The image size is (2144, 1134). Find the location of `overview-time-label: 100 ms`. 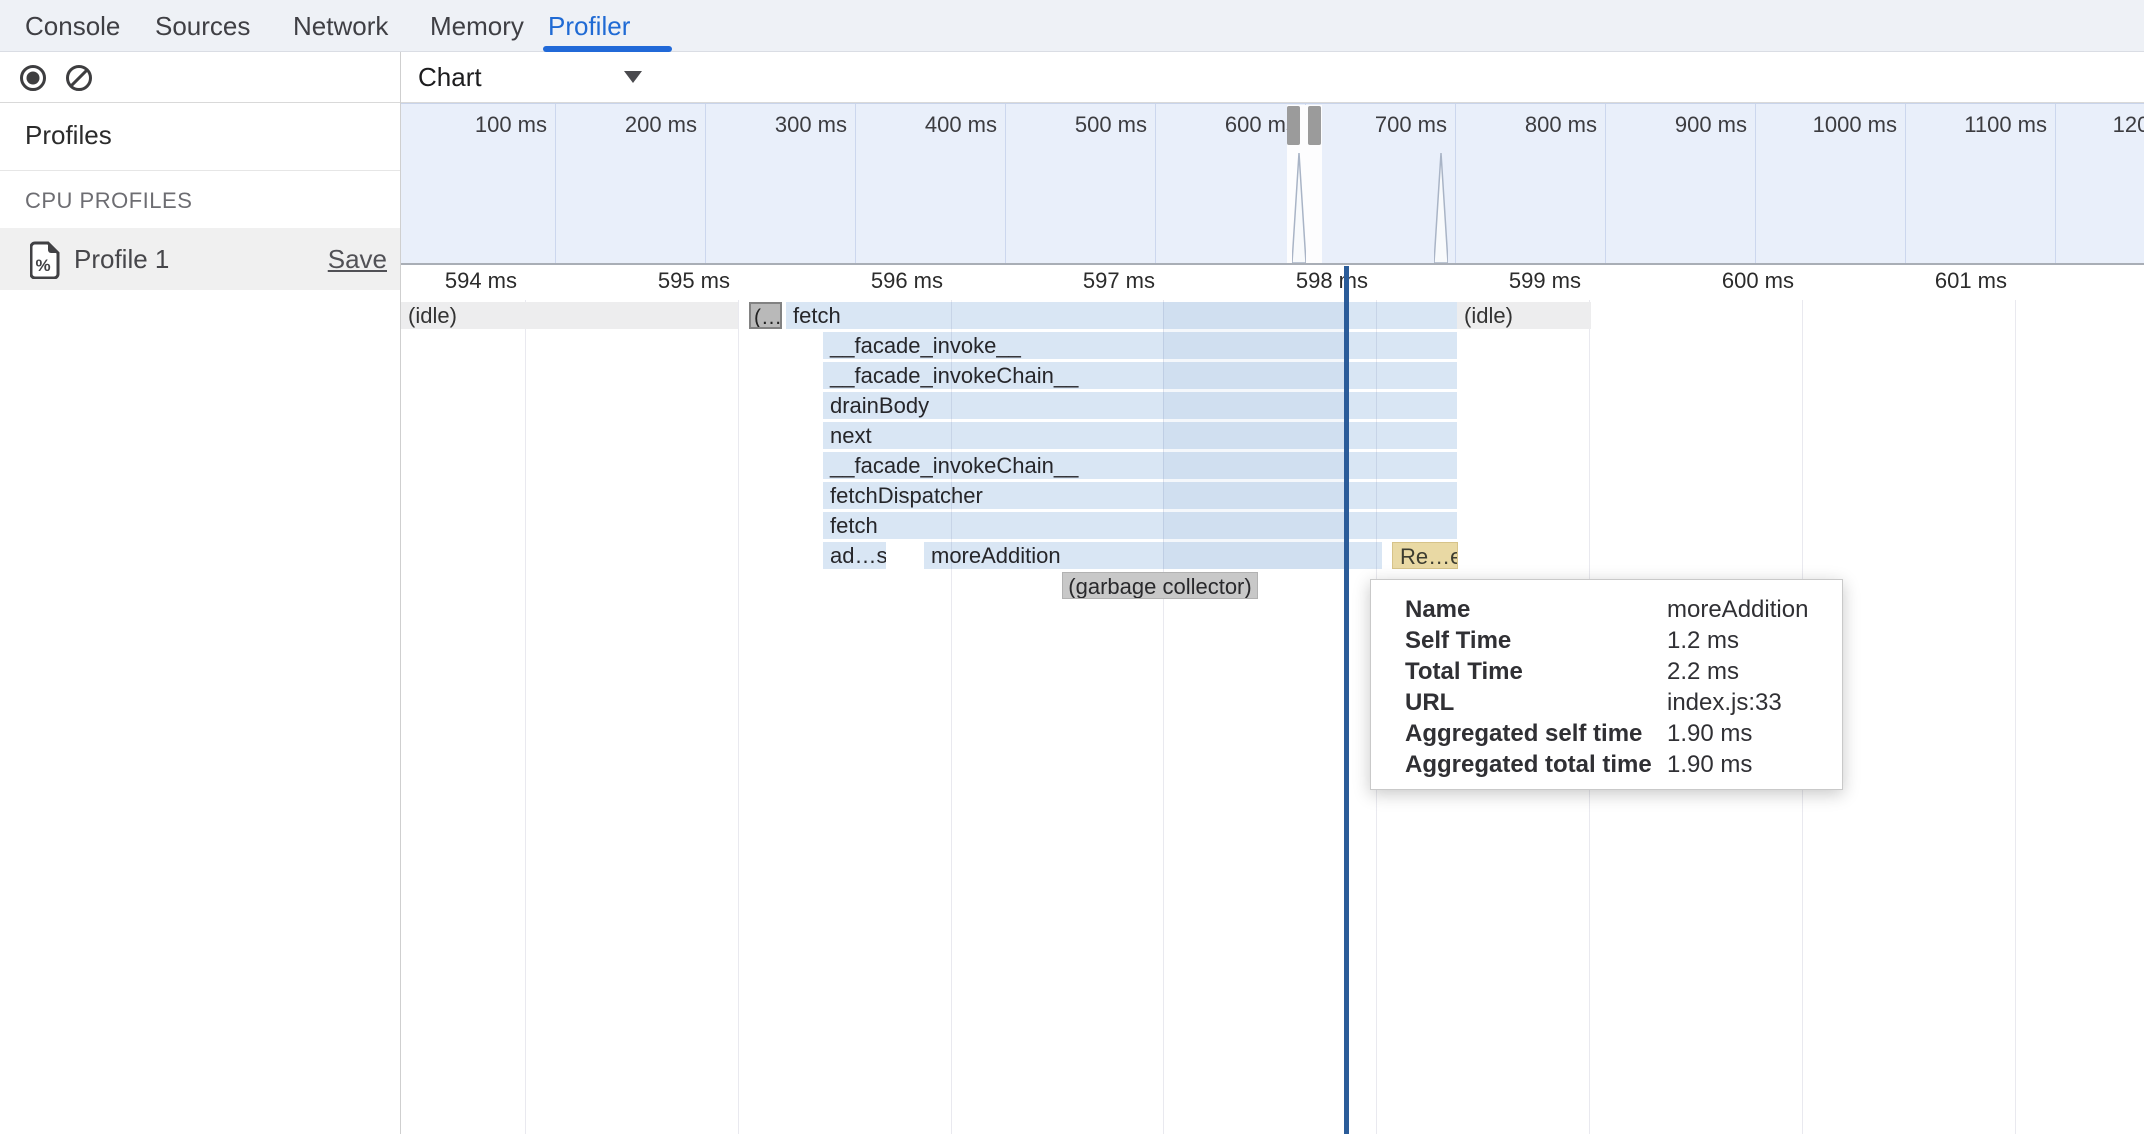

overview-time-label: 100 ms is located at coordinates (510, 124).